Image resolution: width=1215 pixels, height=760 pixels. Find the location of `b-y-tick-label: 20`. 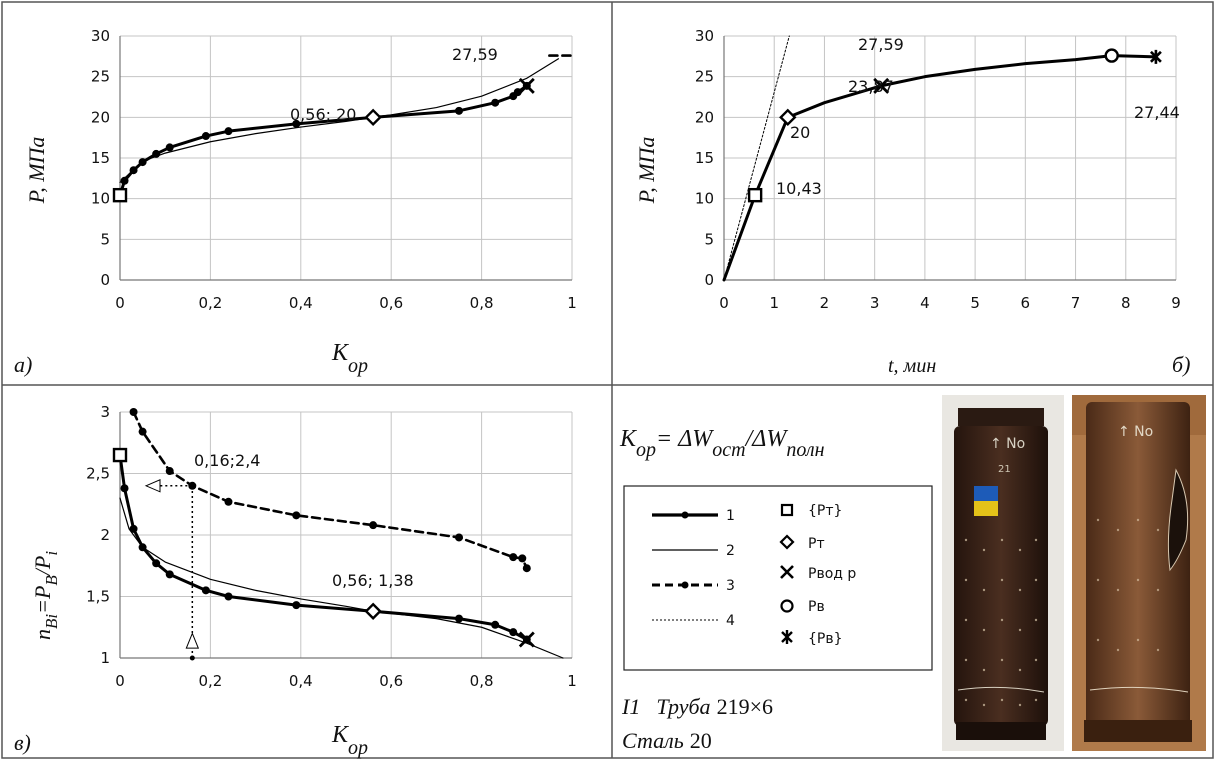

b-y-tick-label: 20 is located at coordinates (704, 117).